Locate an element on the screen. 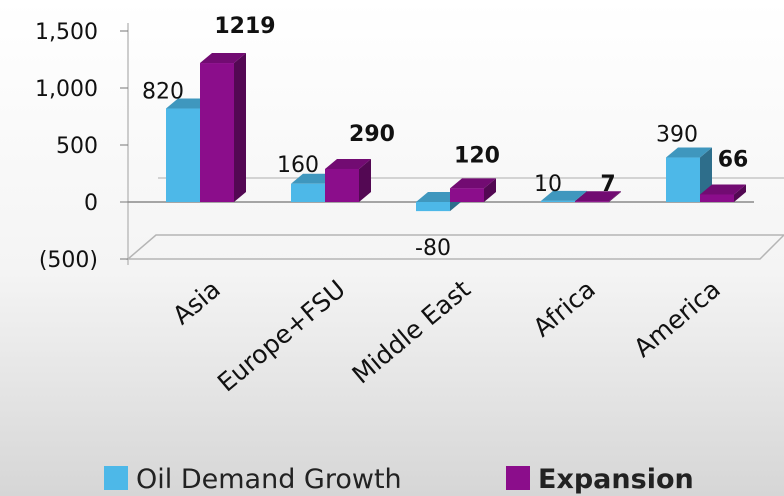  y-tick-label: 500 is located at coordinates (77, 146).